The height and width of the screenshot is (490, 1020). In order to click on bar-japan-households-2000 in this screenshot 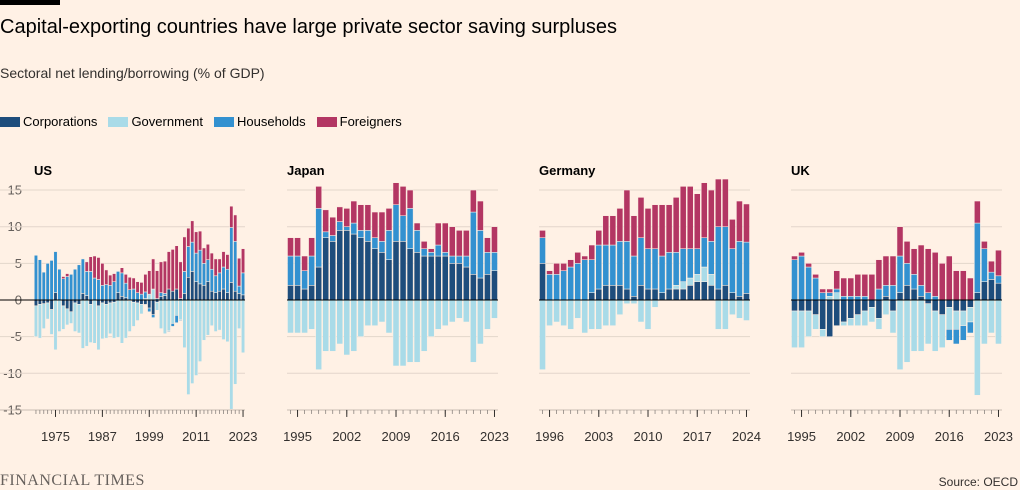, I will do `click(332, 238)`.